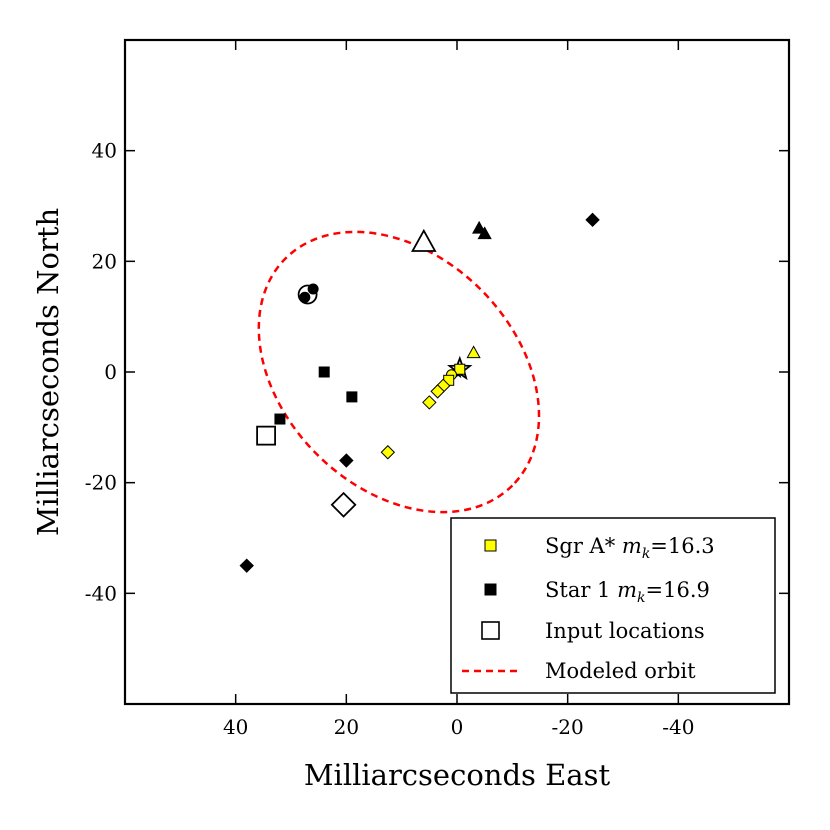 The image size is (830, 830). I want to click on y-tick-label: 0, so click(110, 372).